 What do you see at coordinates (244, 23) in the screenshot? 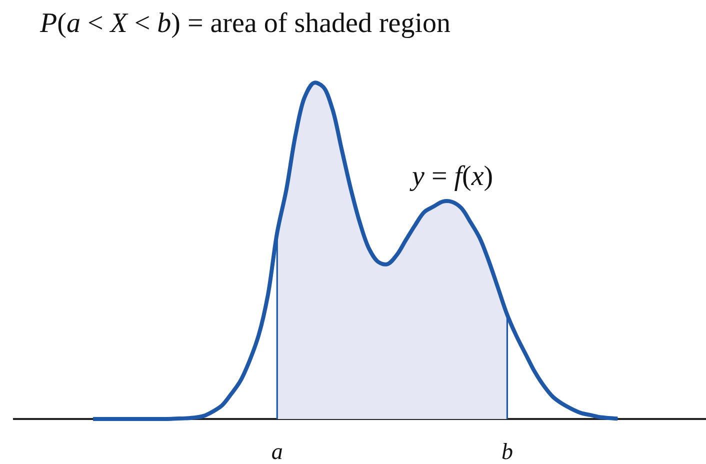
I see `chart-title: P(a < X < b) = area of shaded region` at bounding box center [244, 23].